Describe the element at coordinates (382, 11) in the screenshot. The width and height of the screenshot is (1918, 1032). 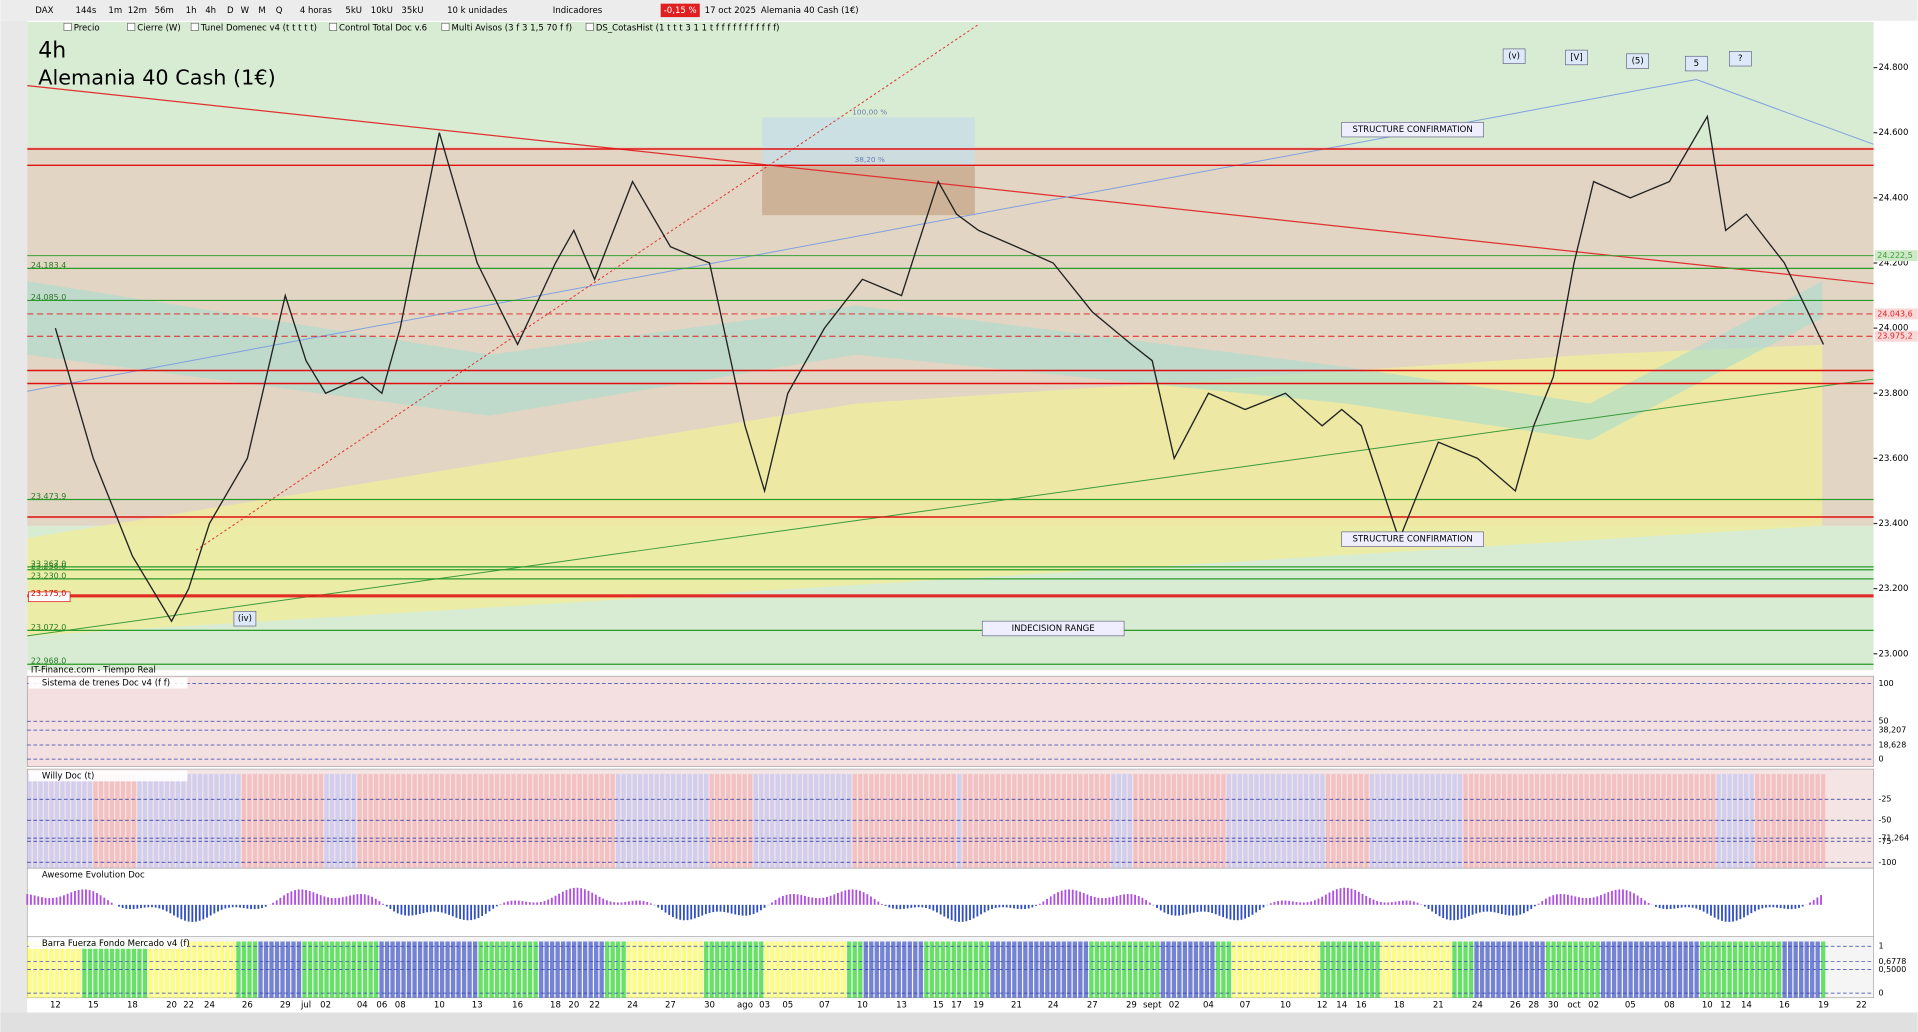
I see `toolbar-button: 10kU` at that location.